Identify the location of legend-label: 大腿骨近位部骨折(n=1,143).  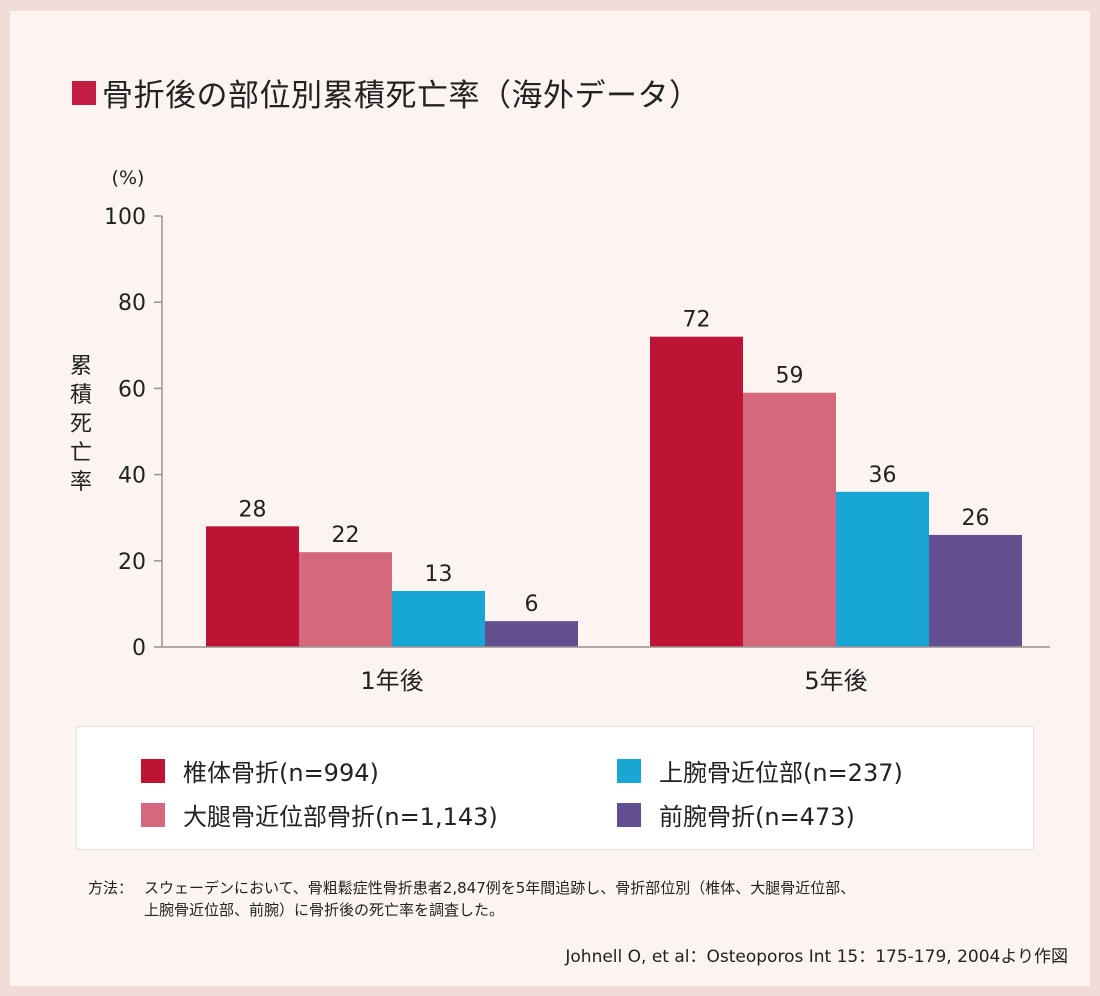
(340, 817).